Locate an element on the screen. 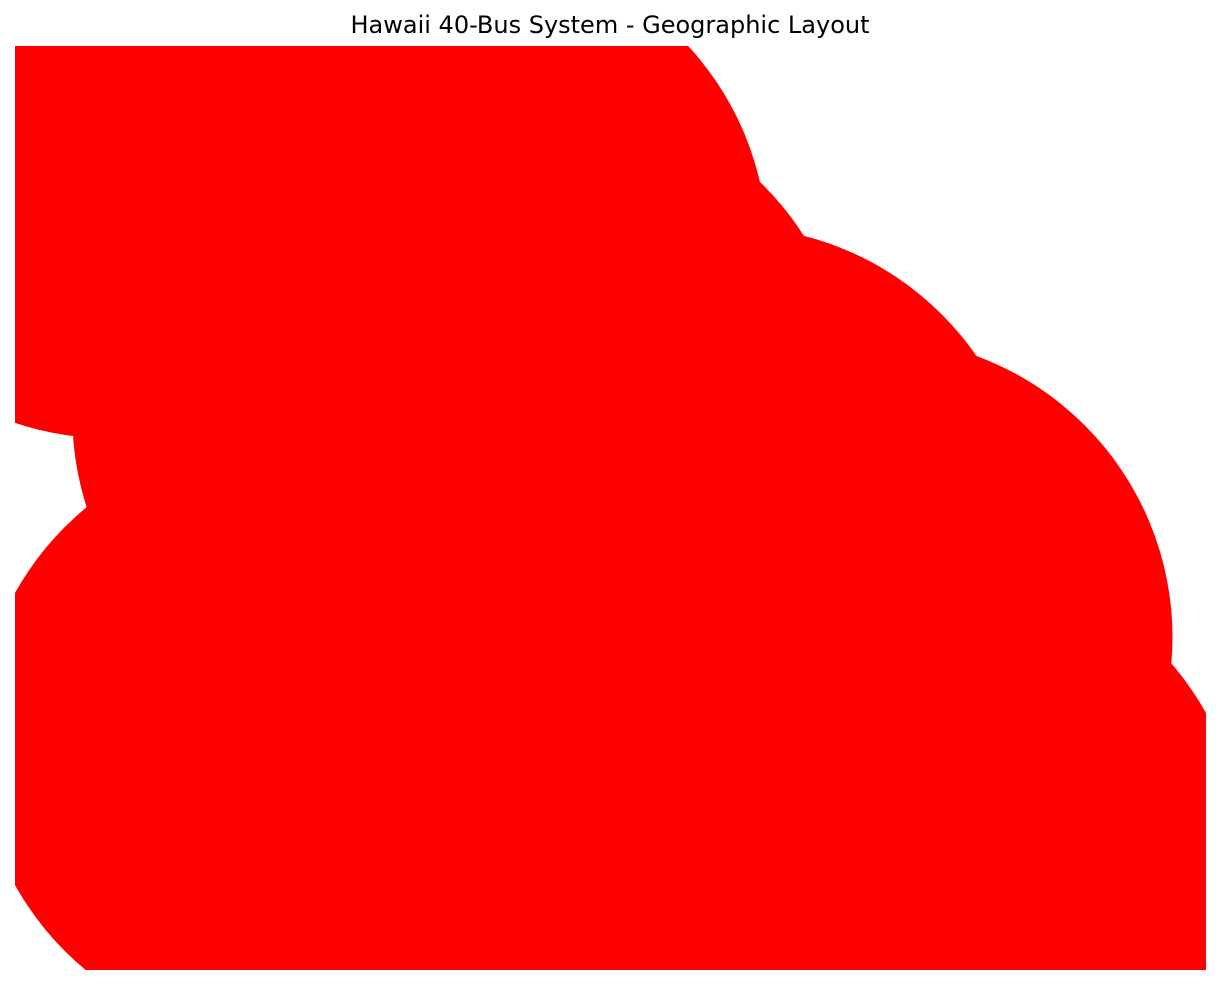 The height and width of the screenshot is (985, 1220). chart-title: Hawaii 40-Bus System - Geographic Layout is located at coordinates (610, 25).